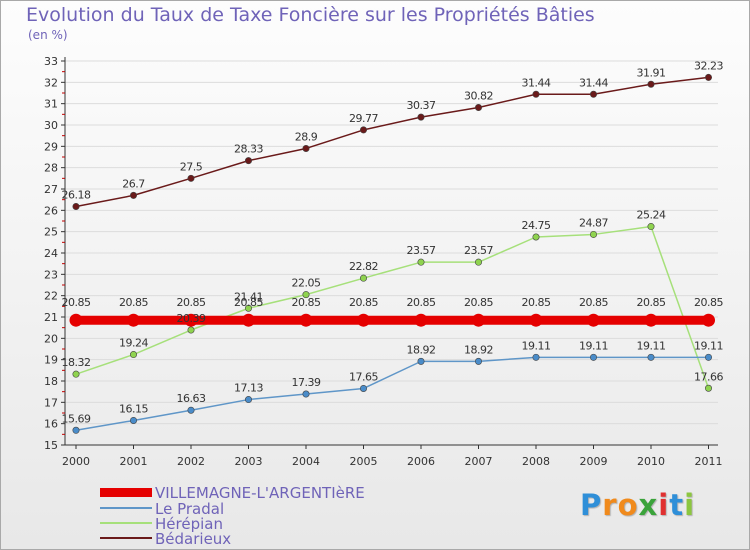 The height and width of the screenshot is (550, 750). Describe the element at coordinates (536, 225) in the screenshot. I see `data-label-h-r-pian: 24.75` at that location.